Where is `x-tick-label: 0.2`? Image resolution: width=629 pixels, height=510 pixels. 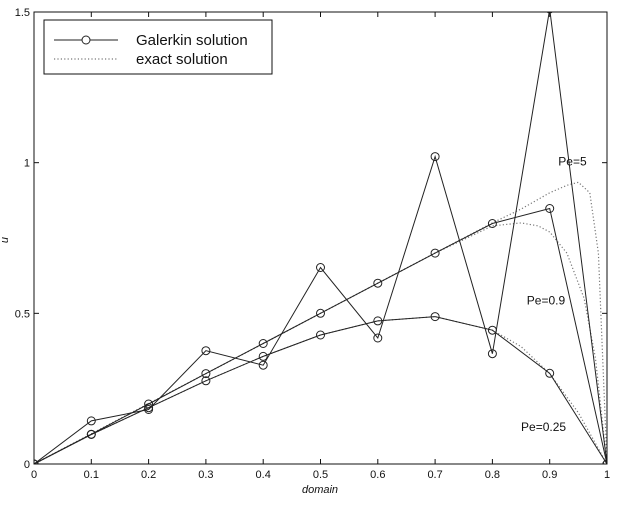
x-tick-label: 0.2 is located at coordinates (148, 475).